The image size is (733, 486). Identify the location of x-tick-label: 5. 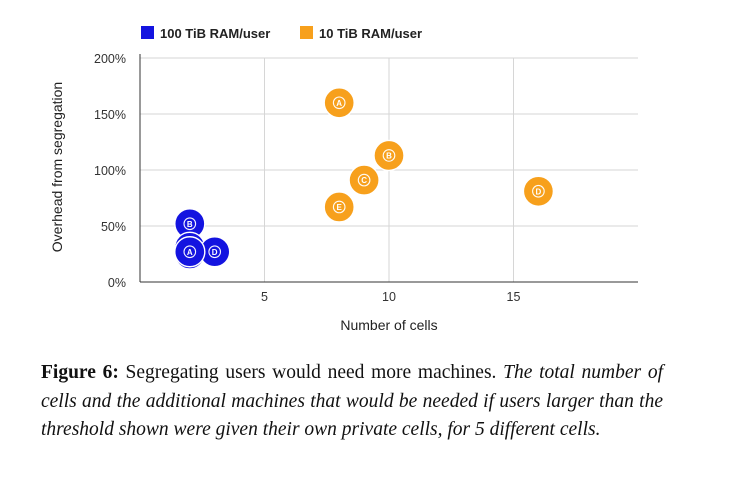
(264, 297).